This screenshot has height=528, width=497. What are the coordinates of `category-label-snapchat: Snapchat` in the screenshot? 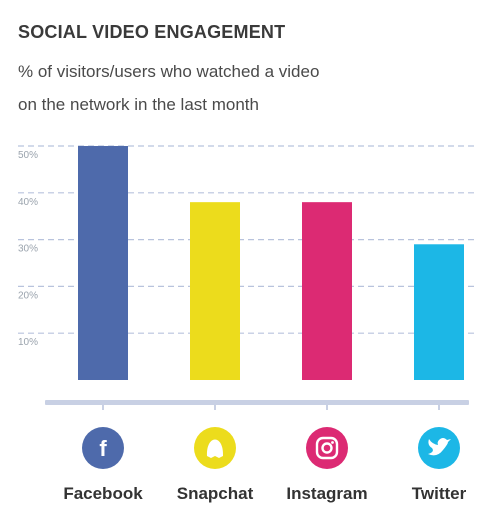 It's located at (215, 493).